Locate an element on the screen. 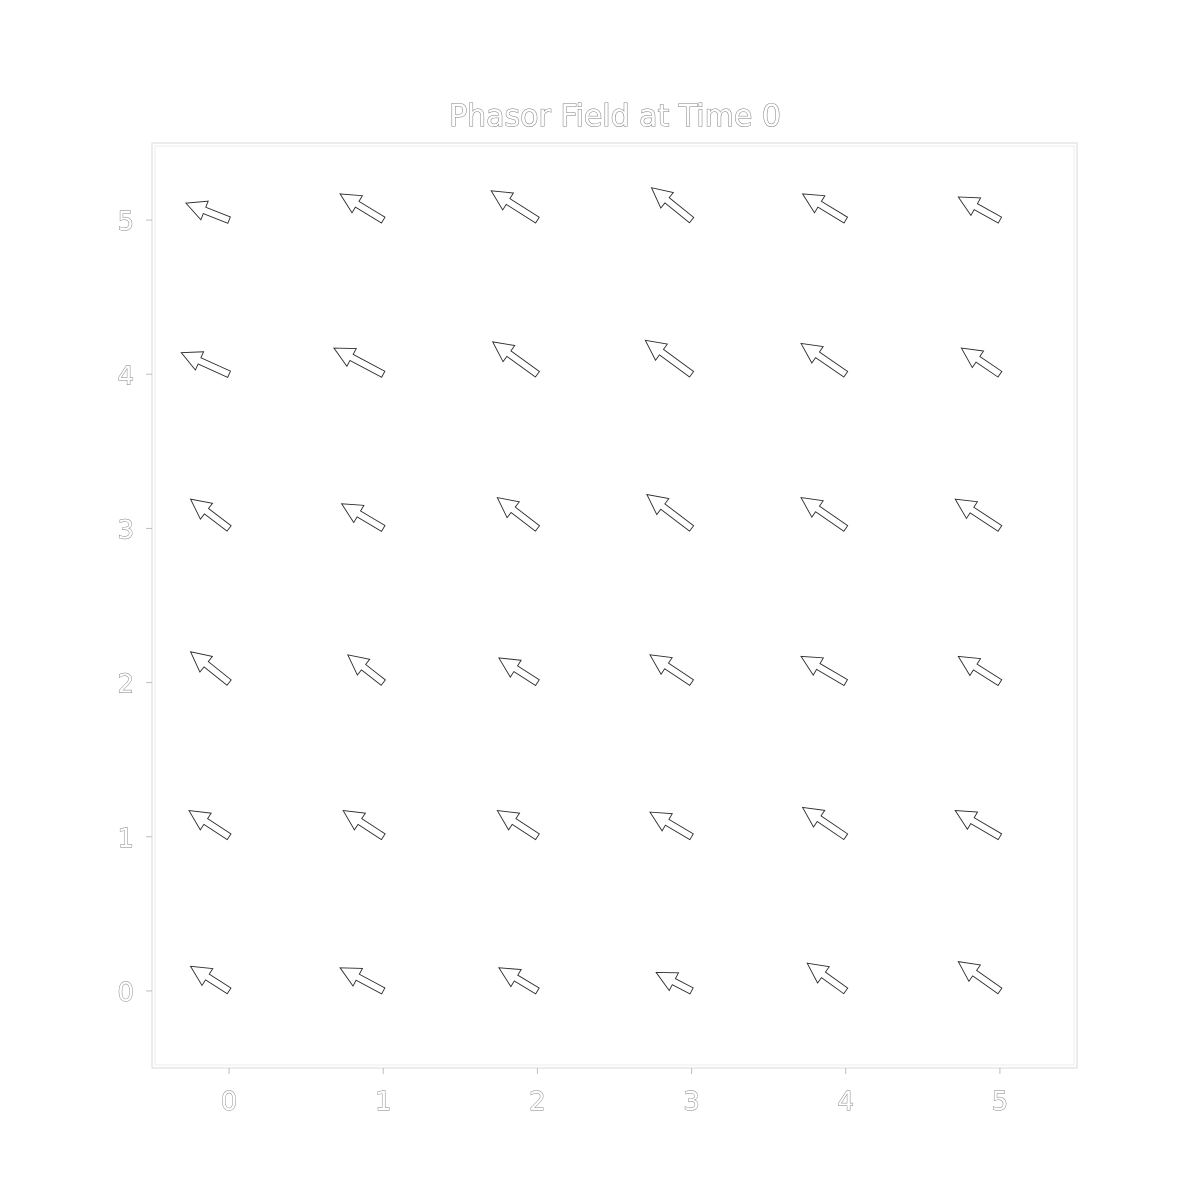 The image size is (1200, 1200). y-tick-label: 1 is located at coordinates (125, 839).